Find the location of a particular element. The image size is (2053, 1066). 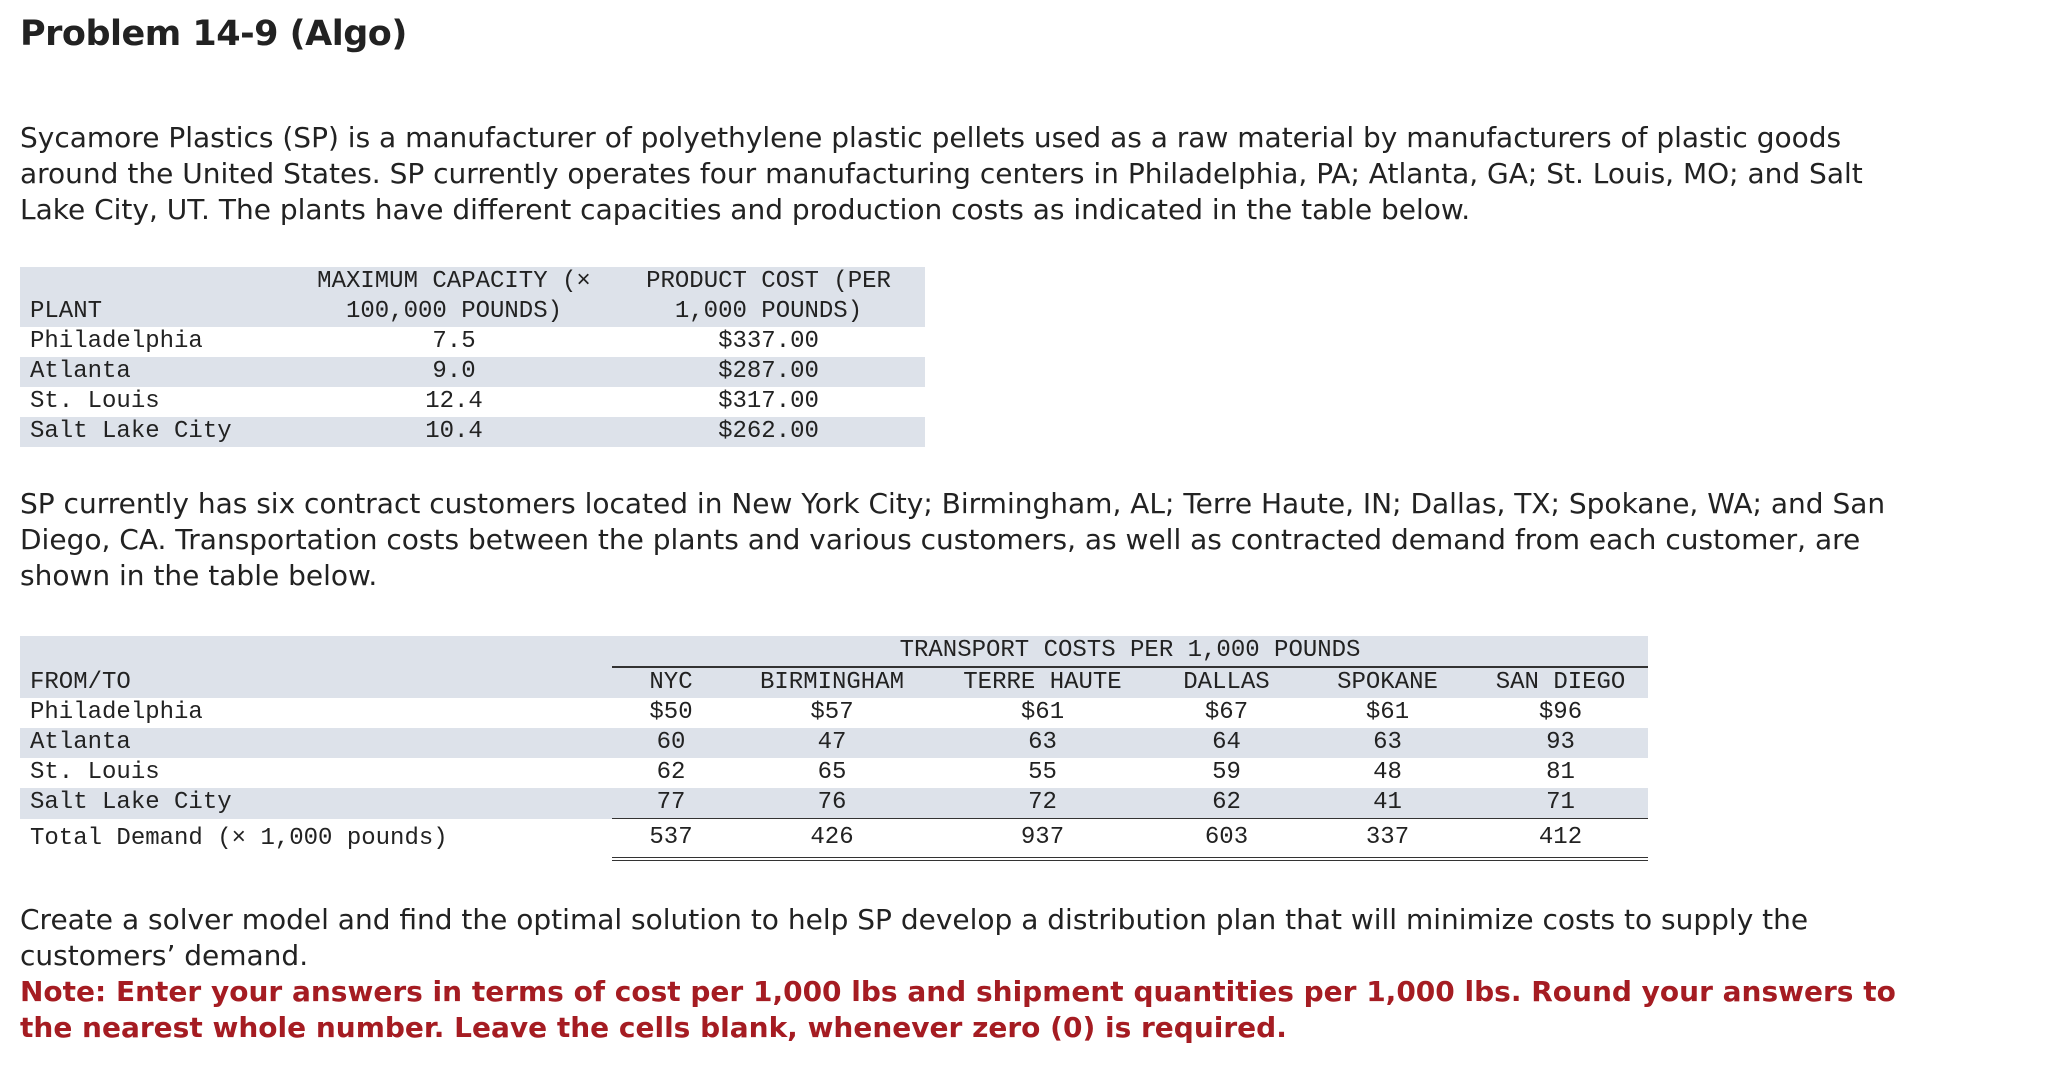

header-cell: PLANT is located at coordinates (66, 311).